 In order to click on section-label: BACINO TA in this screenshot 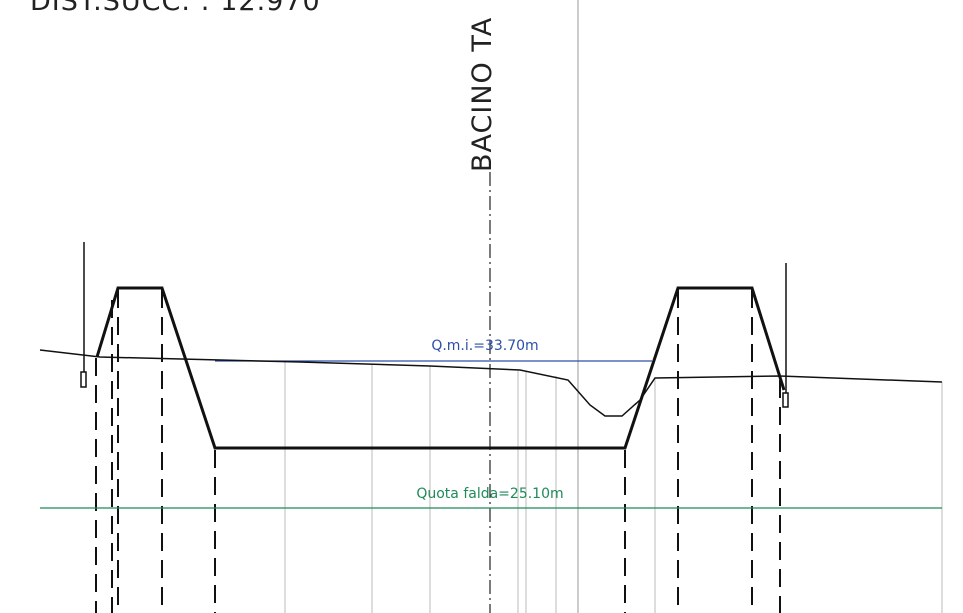, I will do `click(482, 94)`.